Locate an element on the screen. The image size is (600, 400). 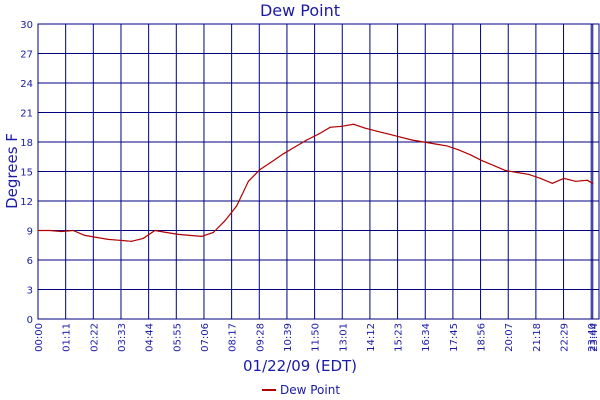
x-axis-label: 01/22/09 (EDT) is located at coordinates (300, 366).